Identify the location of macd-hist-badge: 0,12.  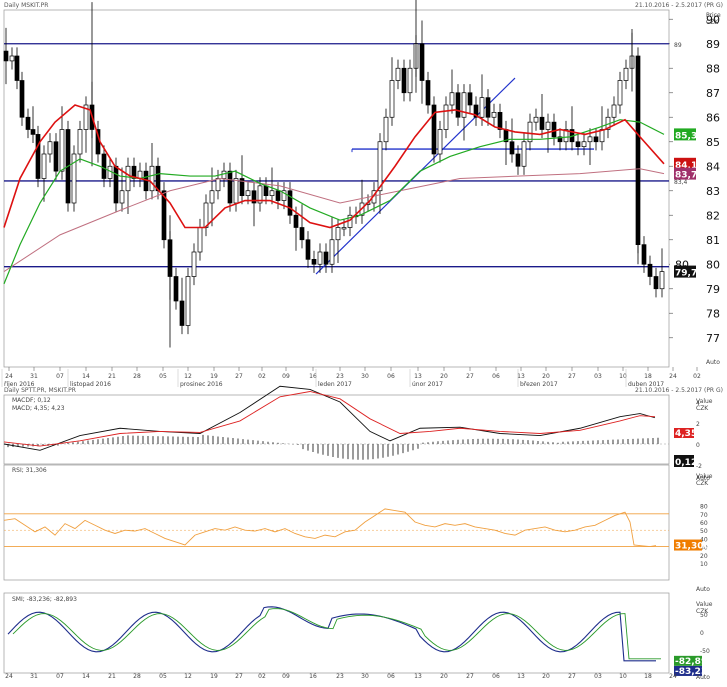
(686, 463).